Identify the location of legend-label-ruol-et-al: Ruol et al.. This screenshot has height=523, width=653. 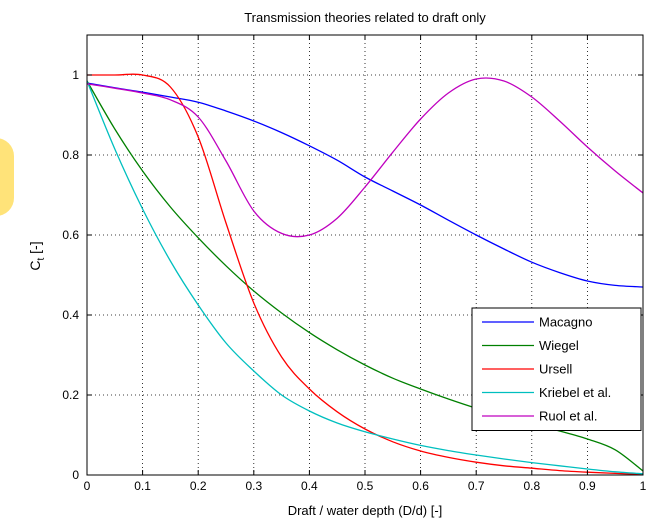
(568, 416).